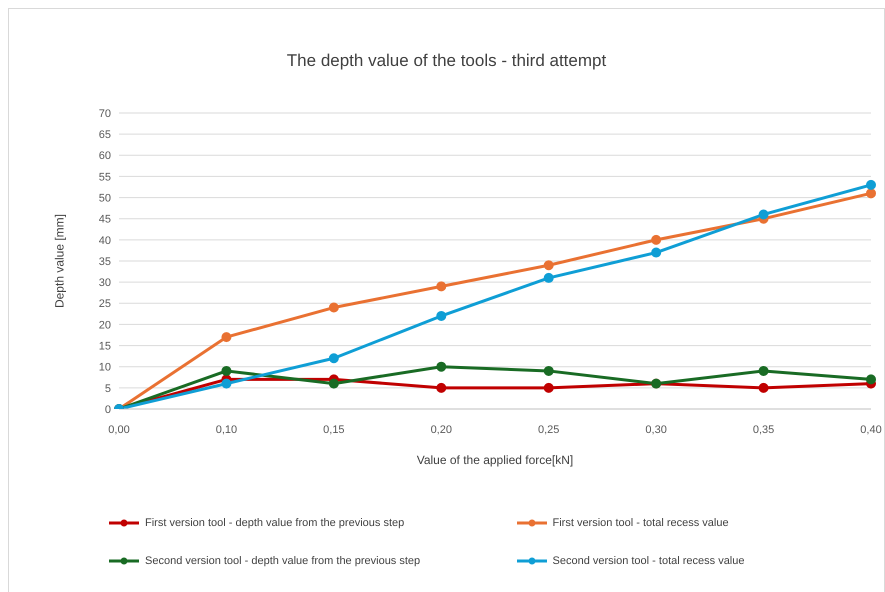 The width and height of the screenshot is (885, 592). What do you see at coordinates (107, 388) in the screenshot?
I see `y-tick-label: 5` at bounding box center [107, 388].